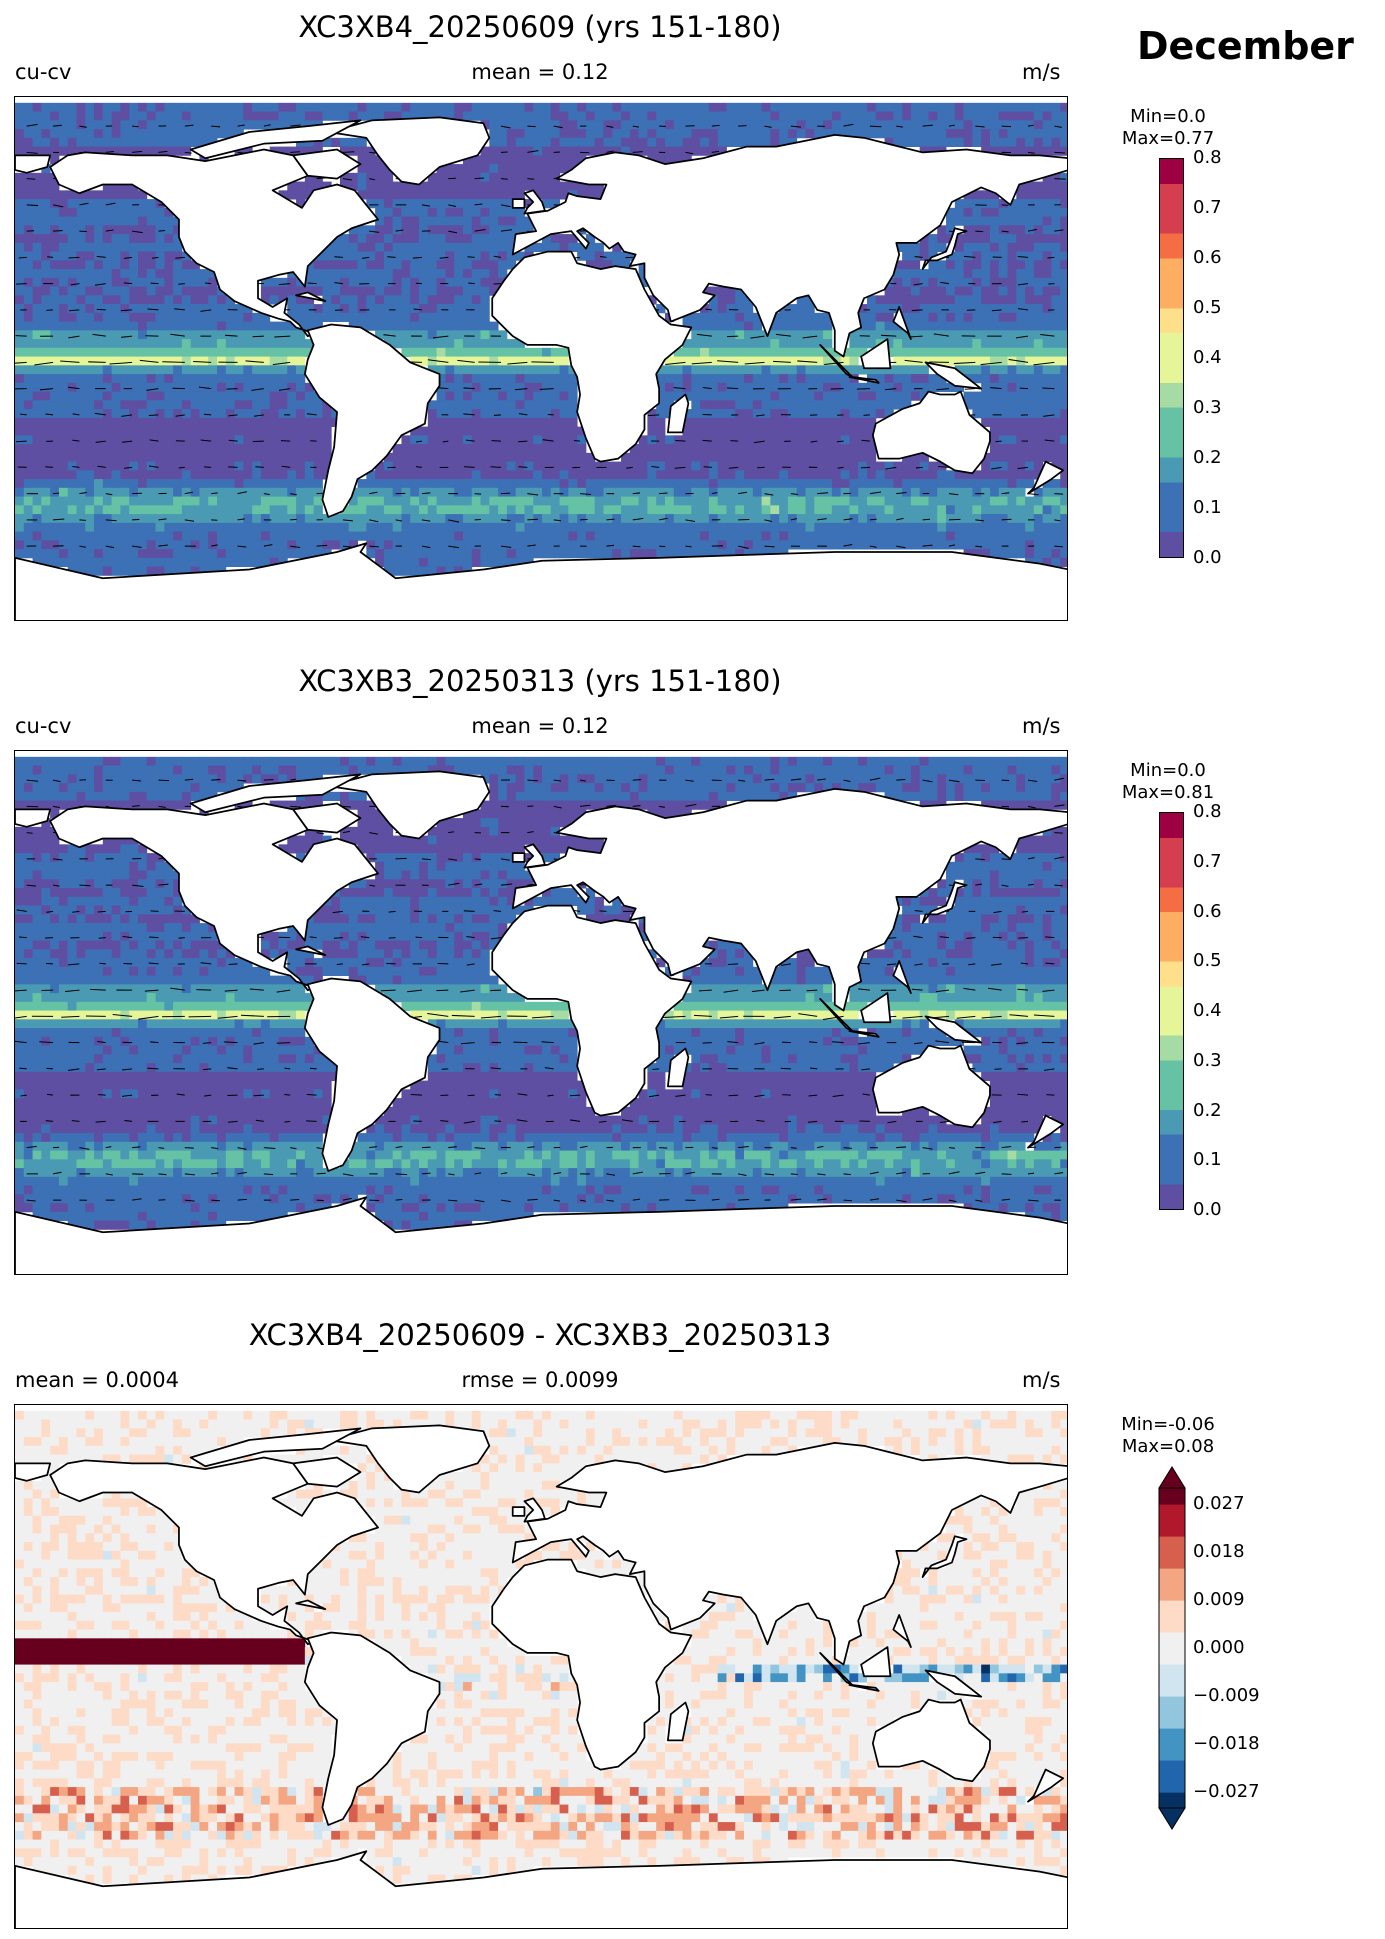 The width and height of the screenshot is (1385, 1939). Describe the element at coordinates (43, 72) in the screenshot. I see `panel-1-left-label: cu-cv` at that location.